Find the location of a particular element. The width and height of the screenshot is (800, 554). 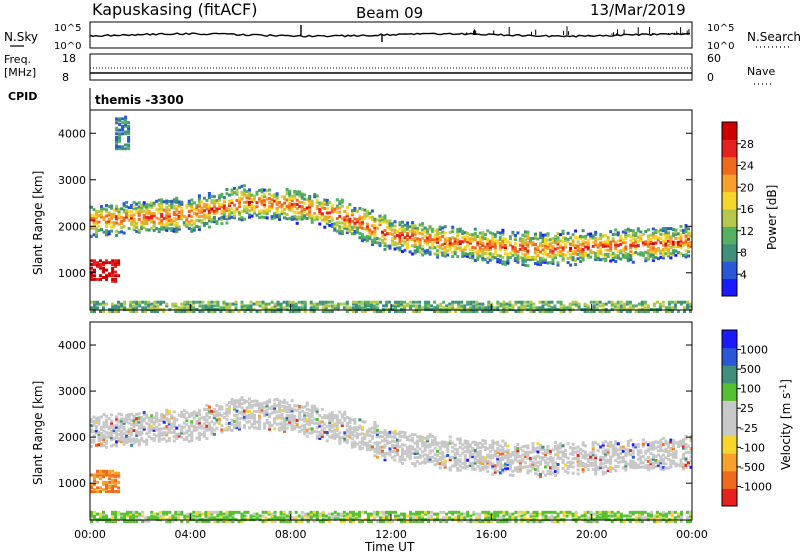

nave-tick-bottom: 0 is located at coordinates (710, 77).